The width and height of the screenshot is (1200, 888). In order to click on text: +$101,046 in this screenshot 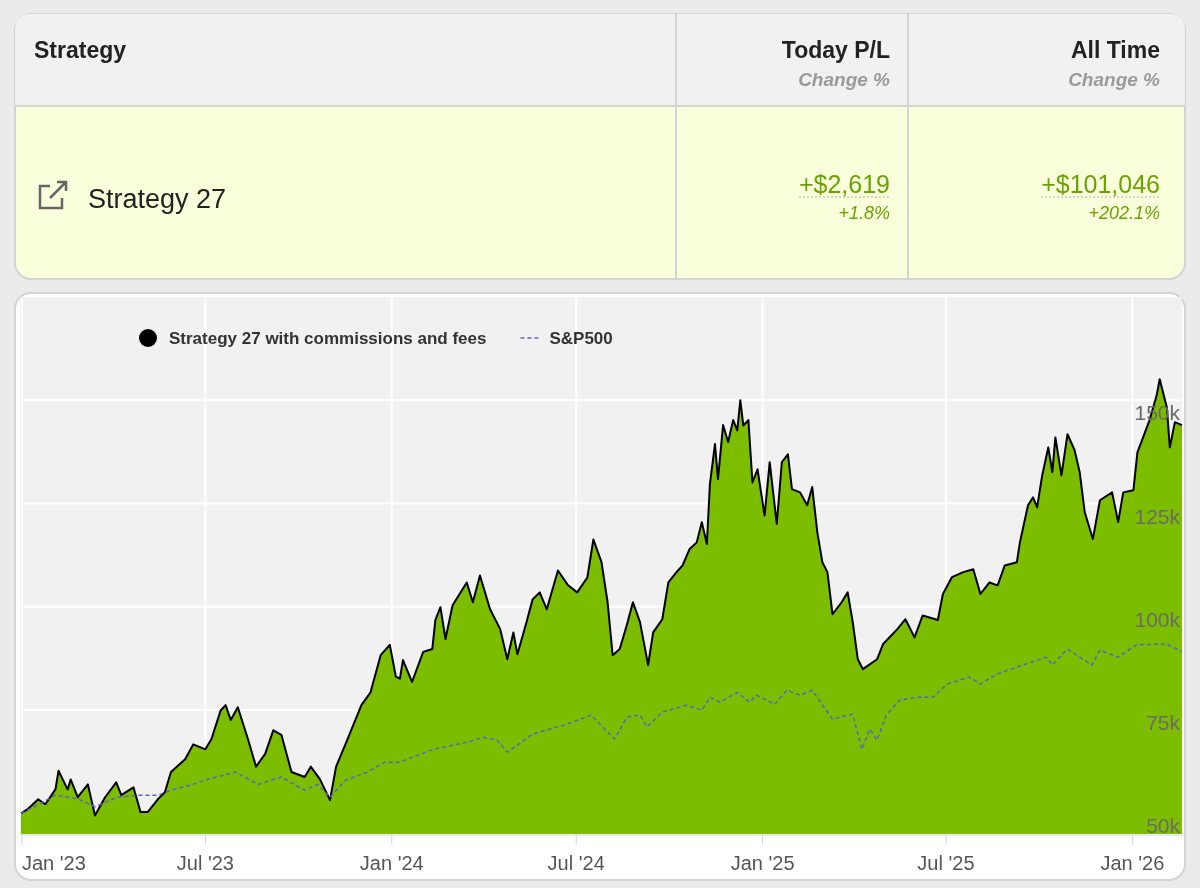, I will do `click(1100, 184)`.